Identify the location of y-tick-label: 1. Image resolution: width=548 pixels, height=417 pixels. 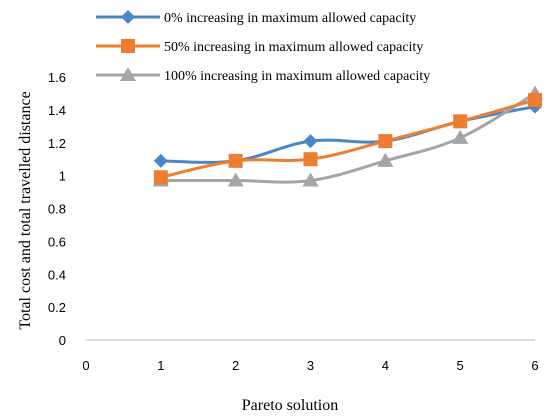
(62, 176).